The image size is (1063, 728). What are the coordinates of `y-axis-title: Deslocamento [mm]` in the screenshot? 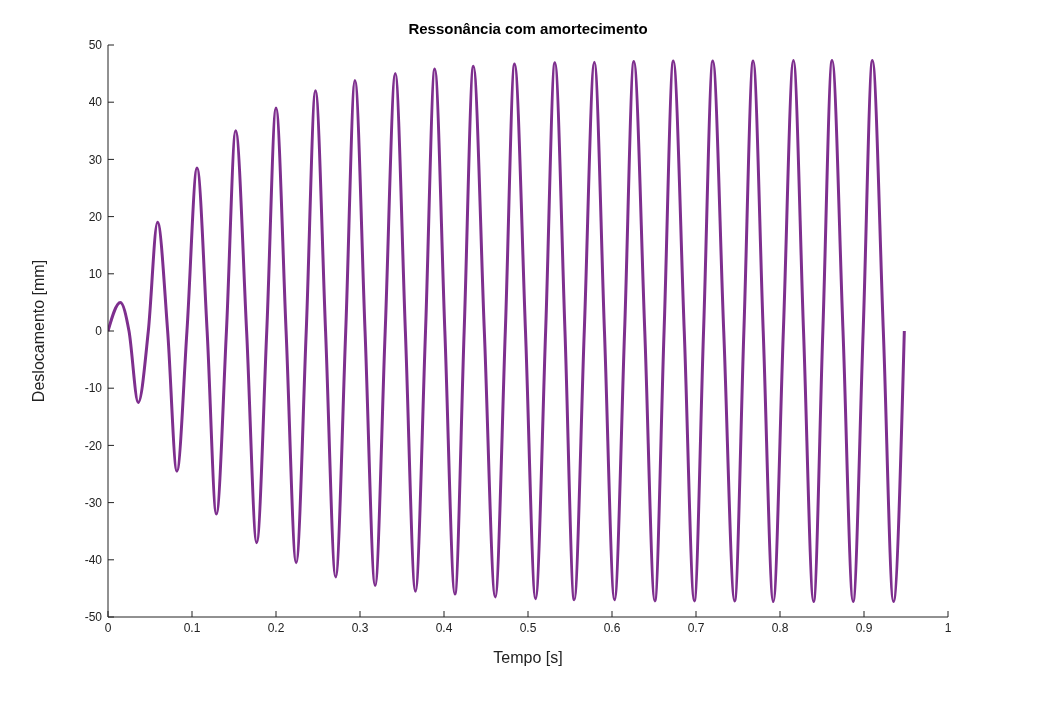 It's located at (38, 331).